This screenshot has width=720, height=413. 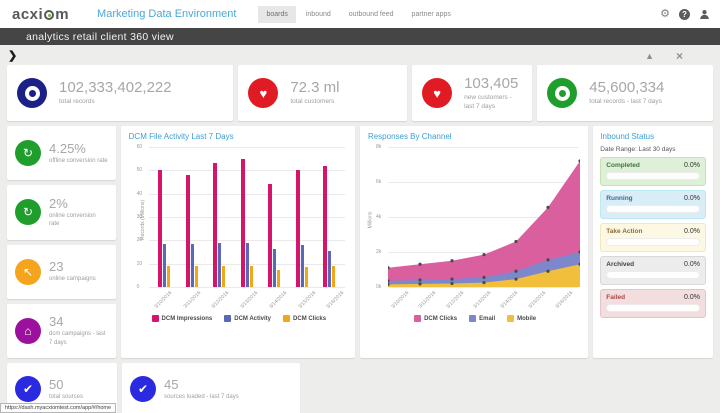 I want to click on logo-text-left: acxi, so click(x=28, y=14).